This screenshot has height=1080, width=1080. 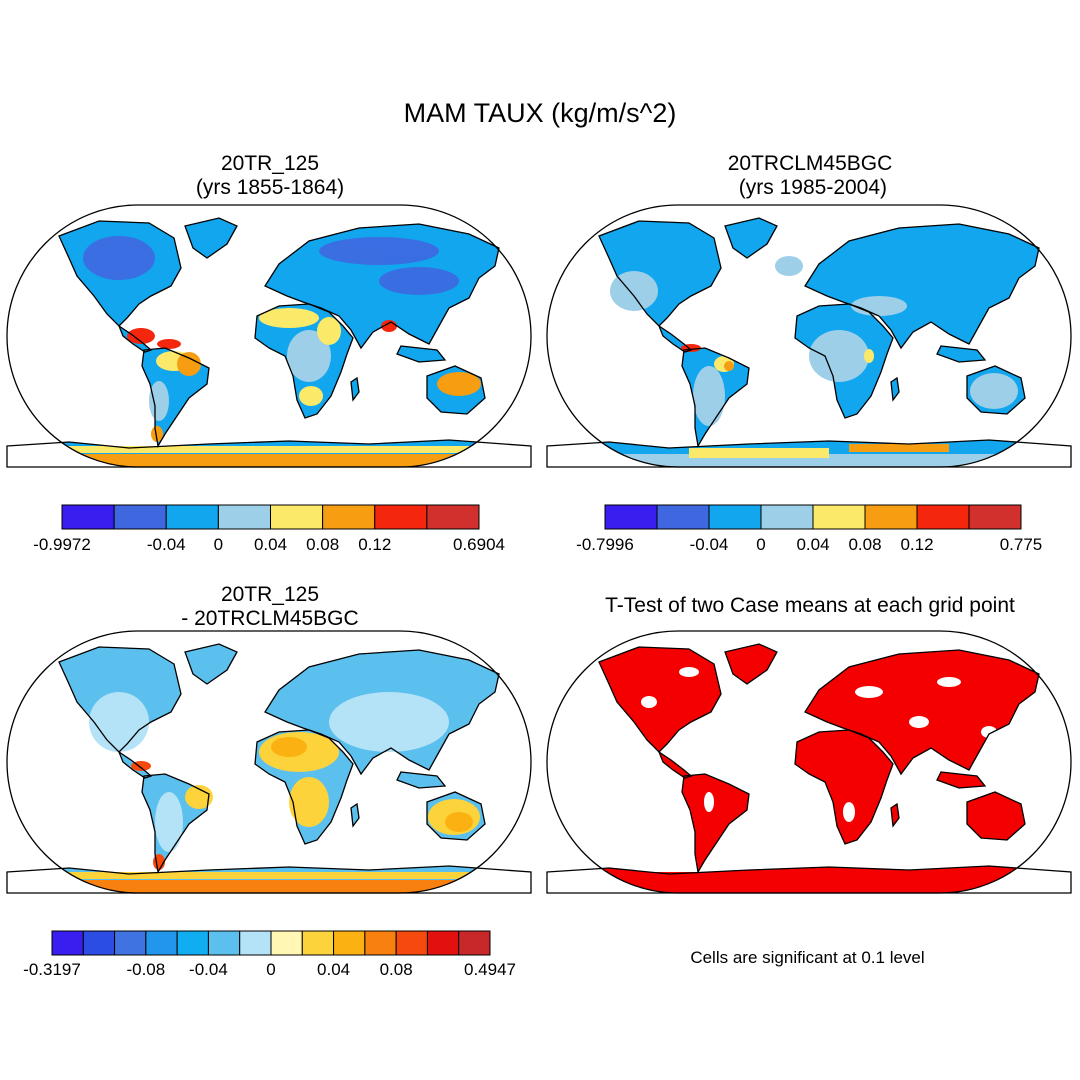 I want to click on colorbar-2-label-5: 0.08, so click(x=864, y=544).